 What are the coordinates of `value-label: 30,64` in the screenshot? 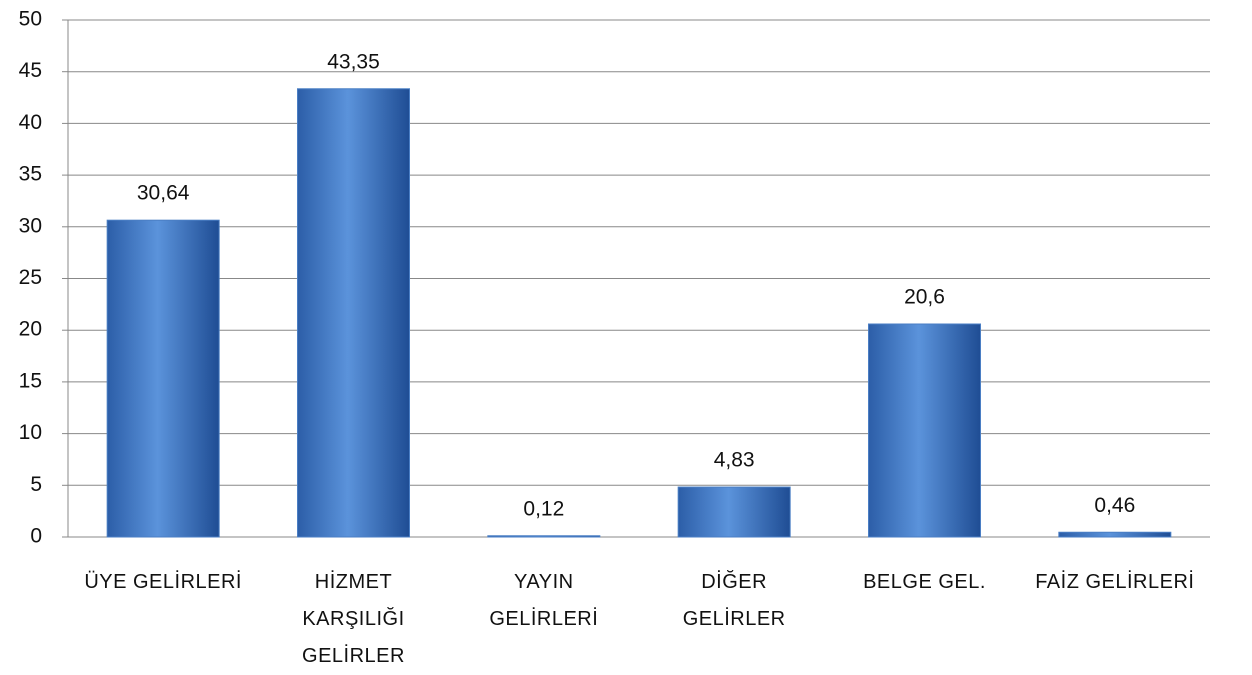 It's located at (163, 193).